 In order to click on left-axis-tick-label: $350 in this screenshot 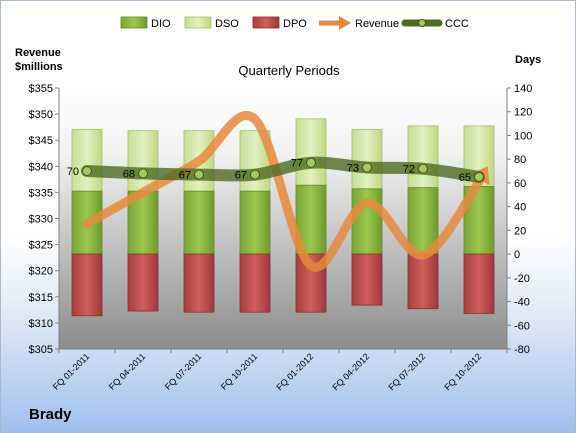, I will do `click(41, 115)`.